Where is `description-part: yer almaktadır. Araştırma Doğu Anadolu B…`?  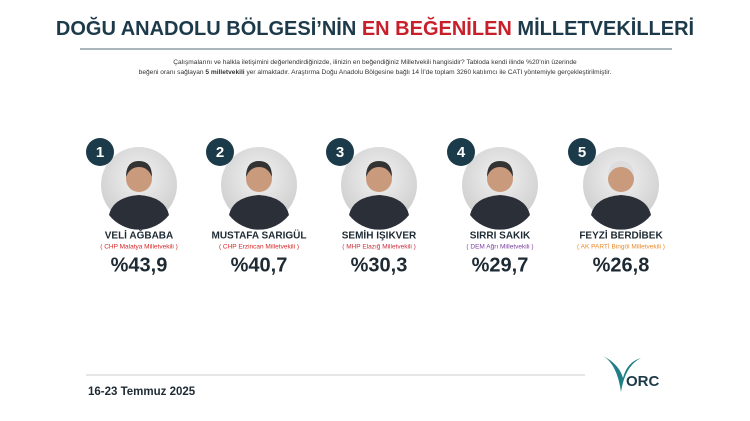
description-part: yer almaktadır. Araştırma Doğu Anadolu B… is located at coordinates (428, 71).